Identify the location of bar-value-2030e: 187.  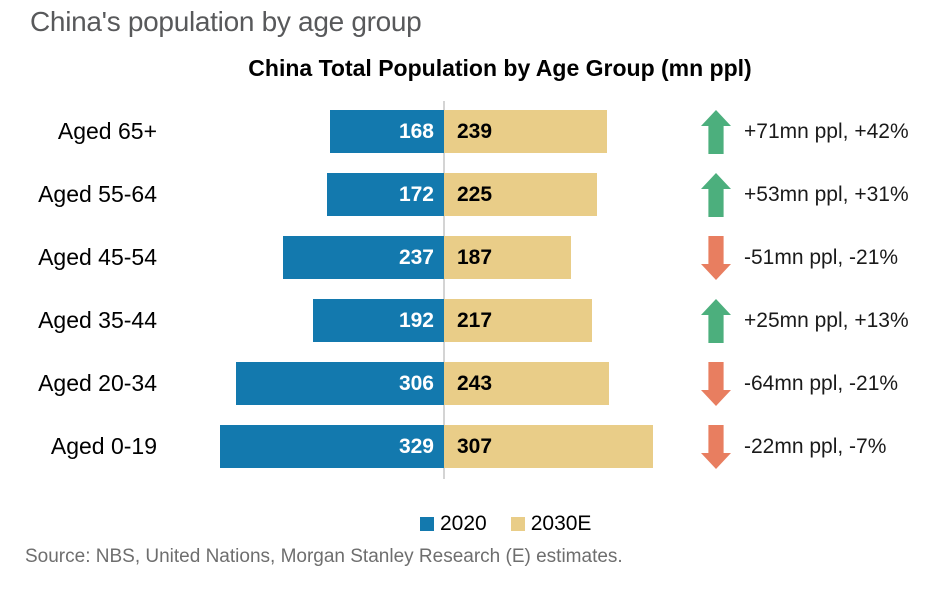
(475, 257).